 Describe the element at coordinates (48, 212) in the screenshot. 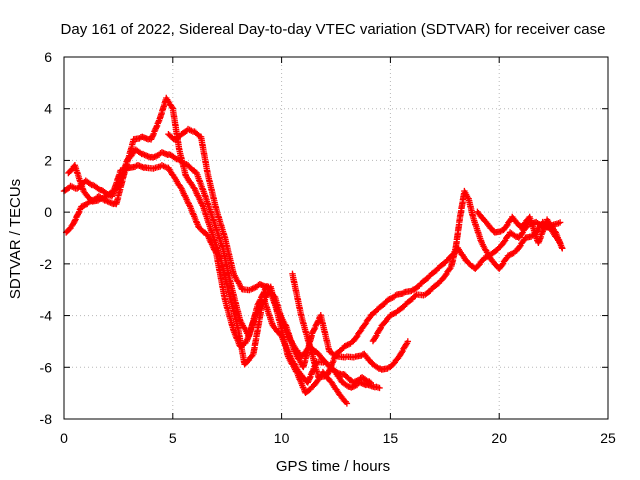

I see `y-tick-label: 0` at that location.